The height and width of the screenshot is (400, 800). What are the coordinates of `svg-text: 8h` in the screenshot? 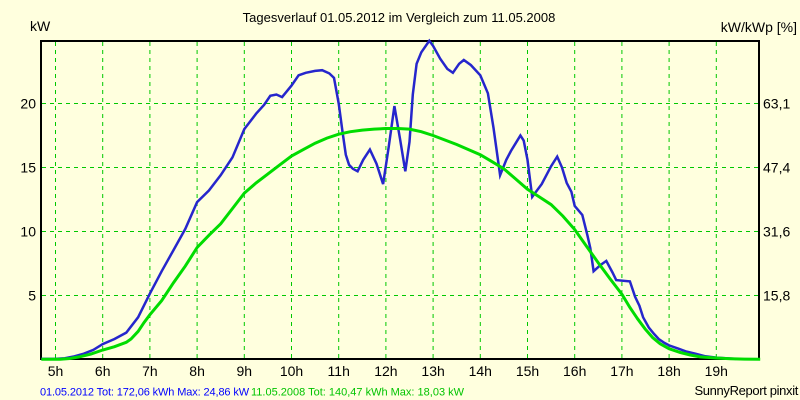 It's located at (197, 371).